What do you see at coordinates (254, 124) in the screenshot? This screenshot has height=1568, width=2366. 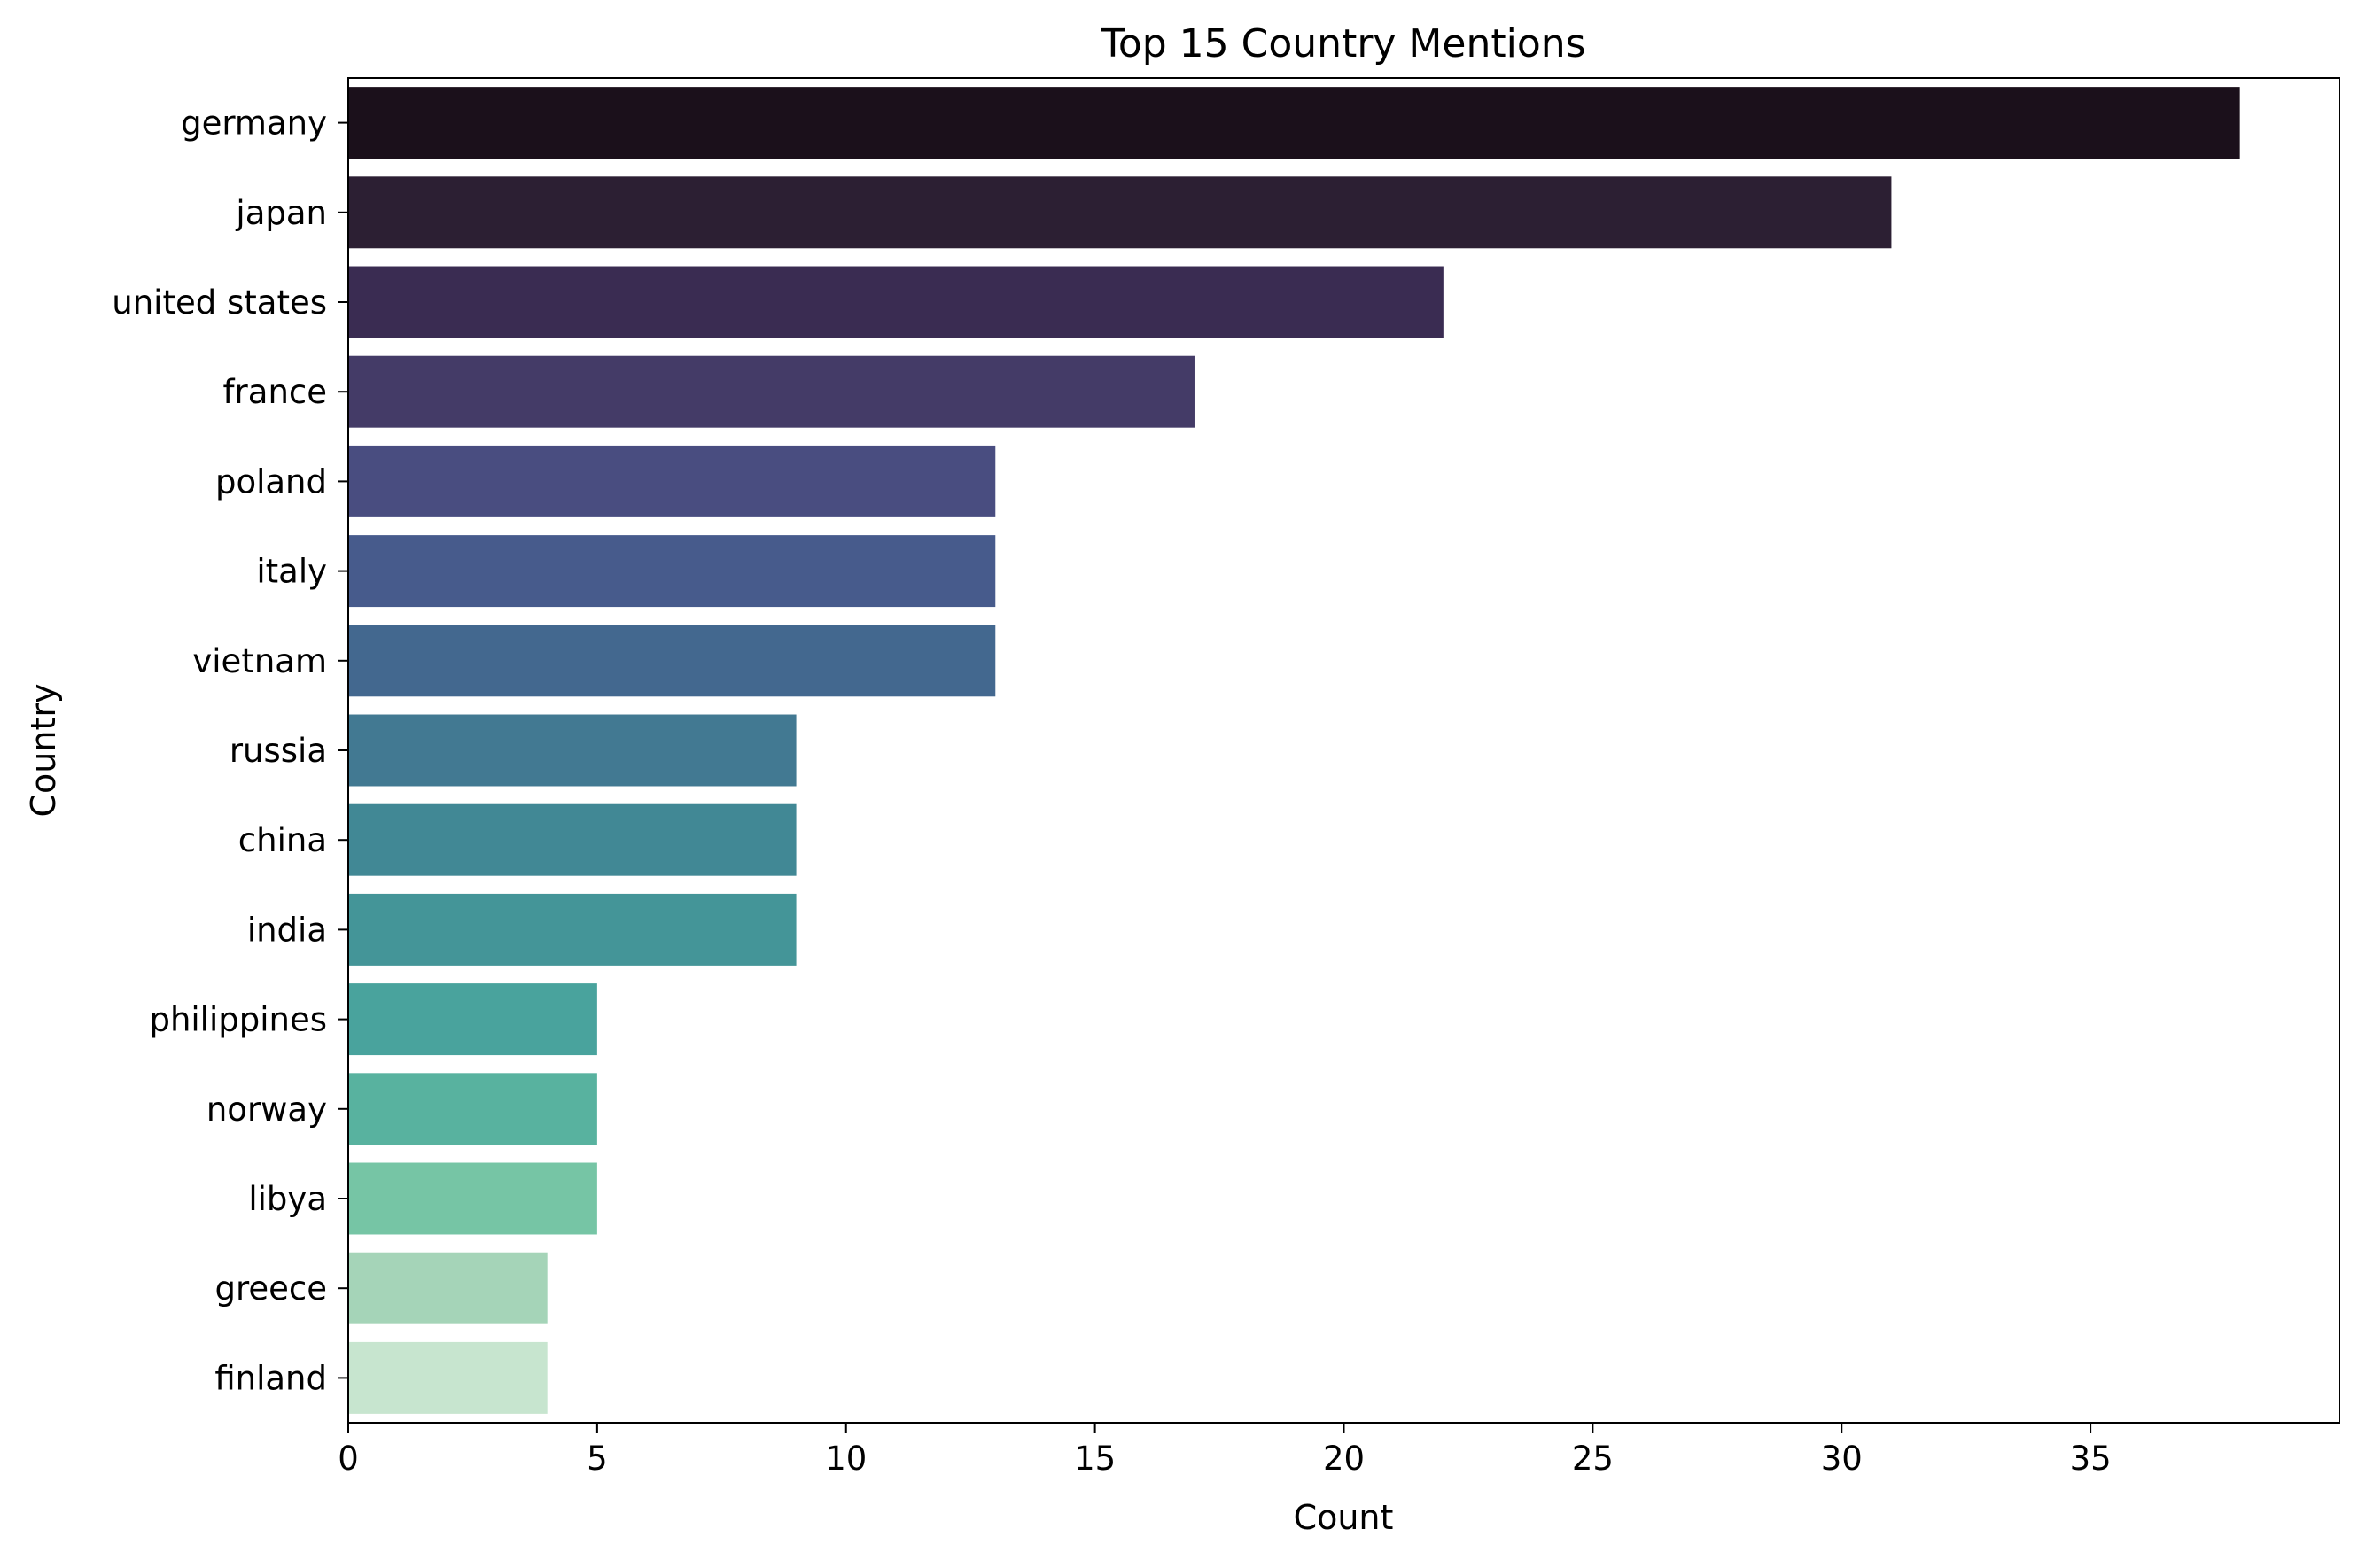 I see `y-tick-label: germany` at bounding box center [254, 124].